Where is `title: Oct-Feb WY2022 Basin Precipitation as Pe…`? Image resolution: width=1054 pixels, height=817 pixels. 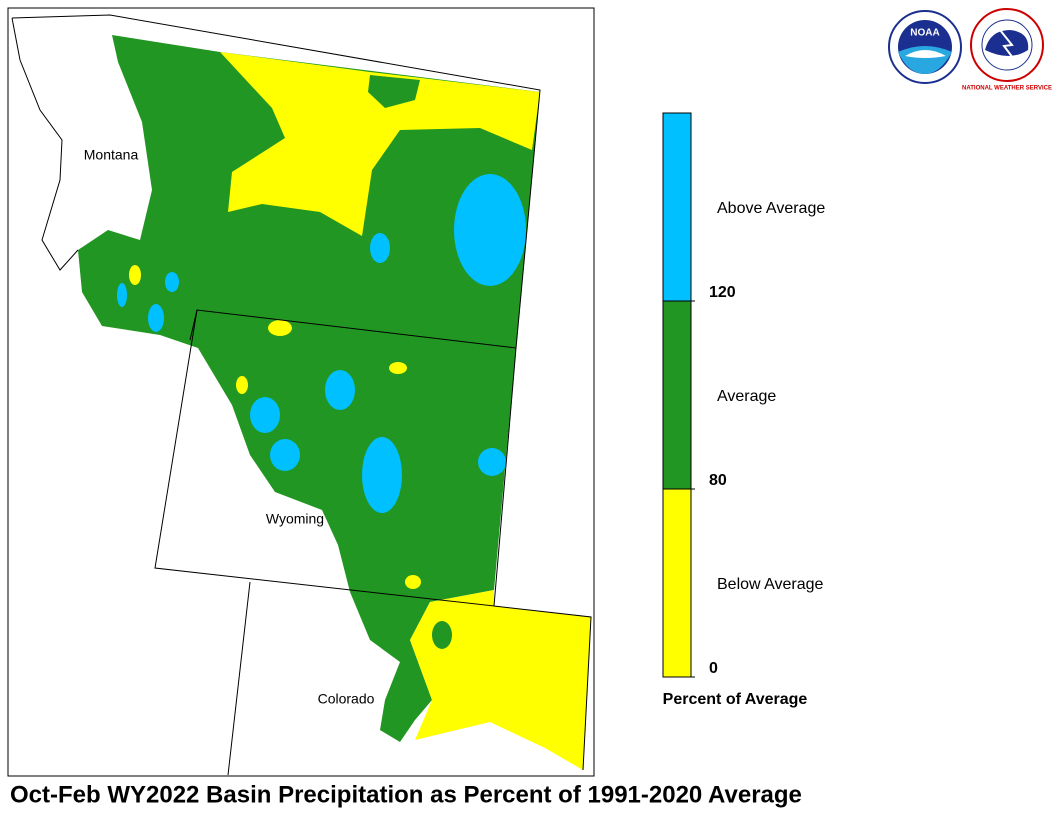 title: Oct-Feb WY2022 Basin Precipitation as Pe… is located at coordinates (406, 794).